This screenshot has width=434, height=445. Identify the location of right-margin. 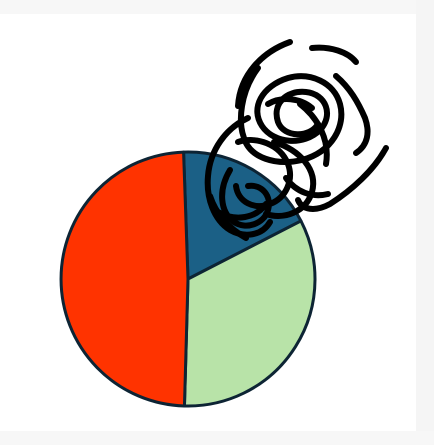
(425, 222).